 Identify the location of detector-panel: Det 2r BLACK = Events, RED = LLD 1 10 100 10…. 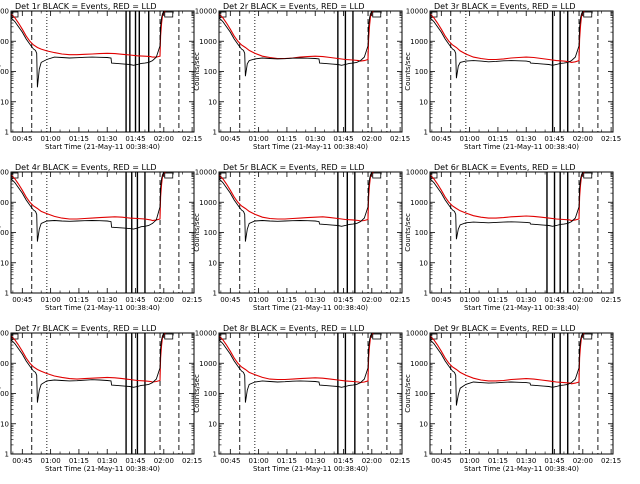
(301, 76).